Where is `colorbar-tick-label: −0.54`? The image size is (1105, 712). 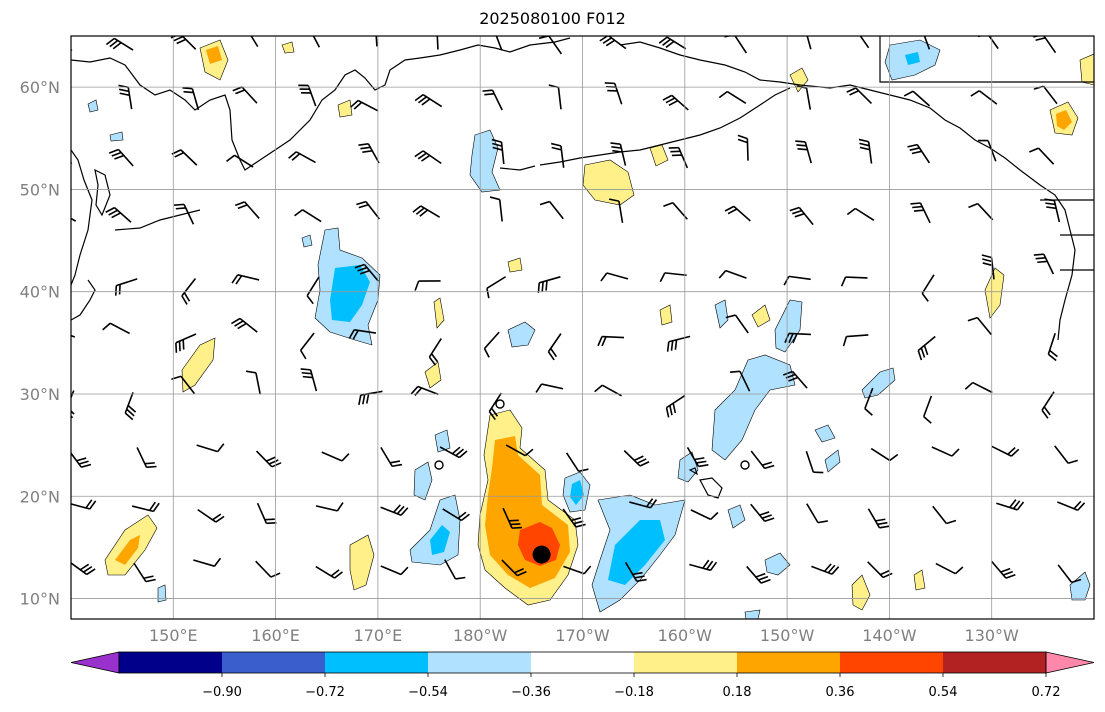
colorbar-tick-label: −0.54 is located at coordinates (428, 692).